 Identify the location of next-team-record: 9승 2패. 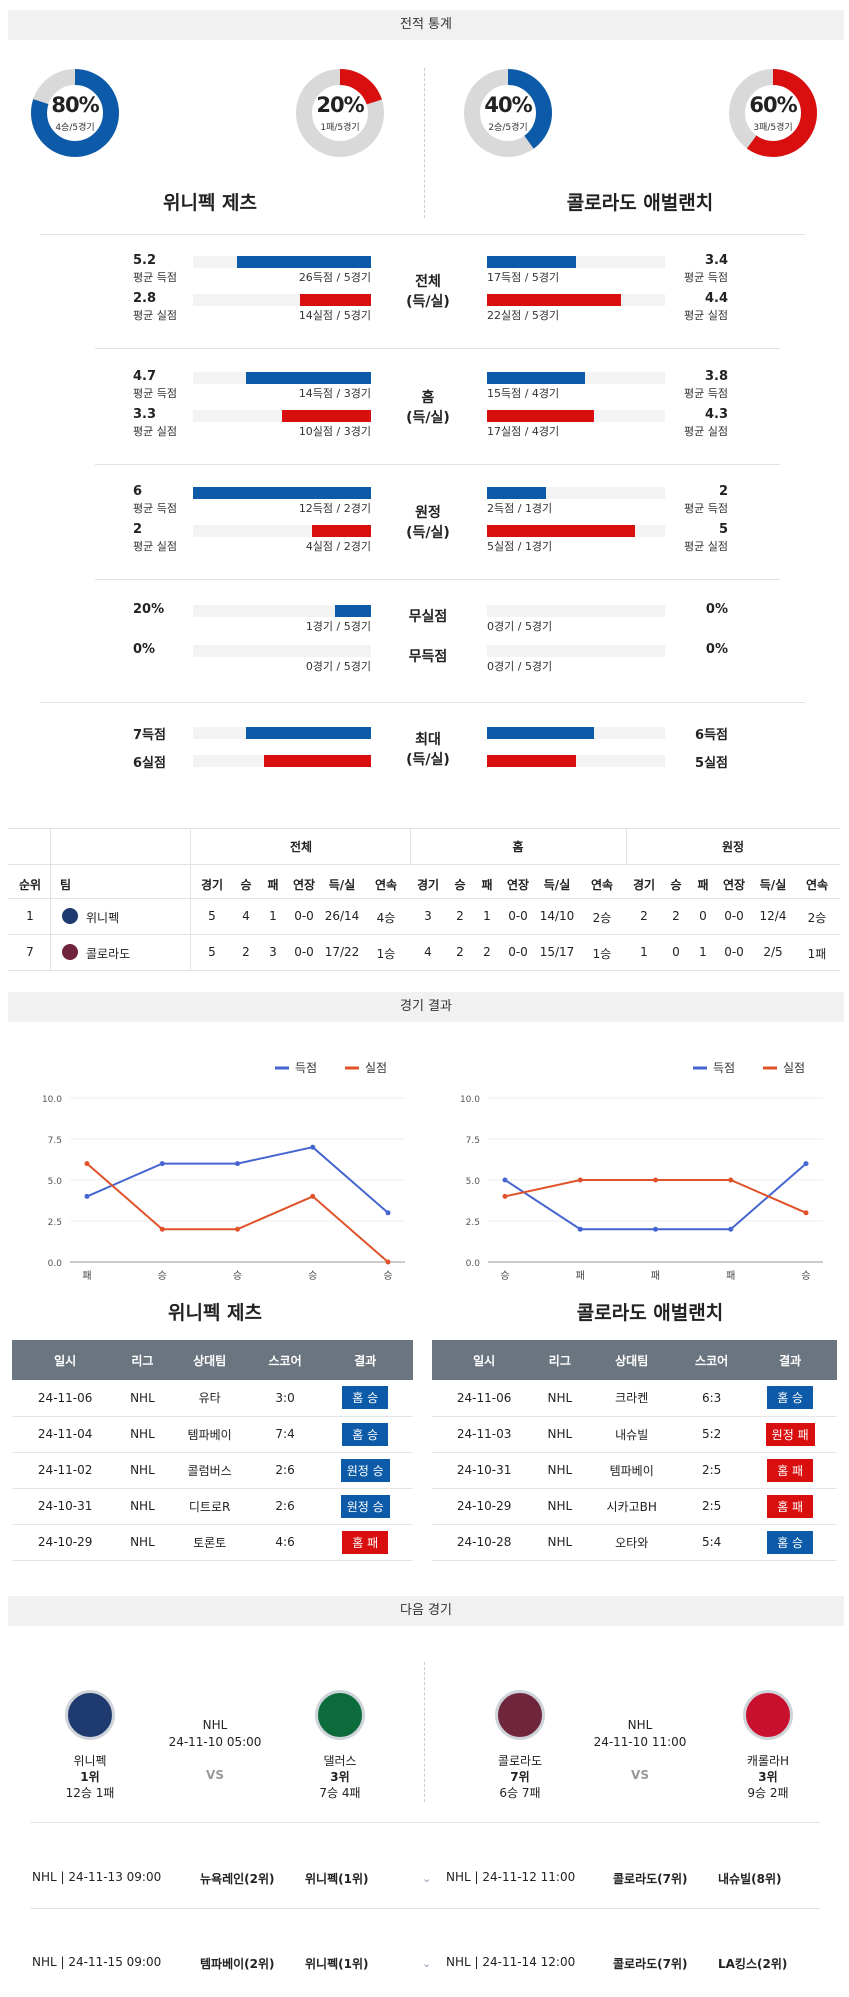
(768, 1793).